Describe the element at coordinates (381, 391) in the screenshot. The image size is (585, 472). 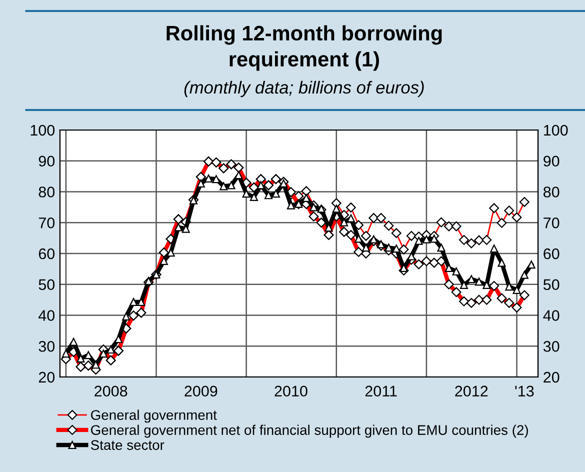
I see `x-tick-label: 2011` at that location.